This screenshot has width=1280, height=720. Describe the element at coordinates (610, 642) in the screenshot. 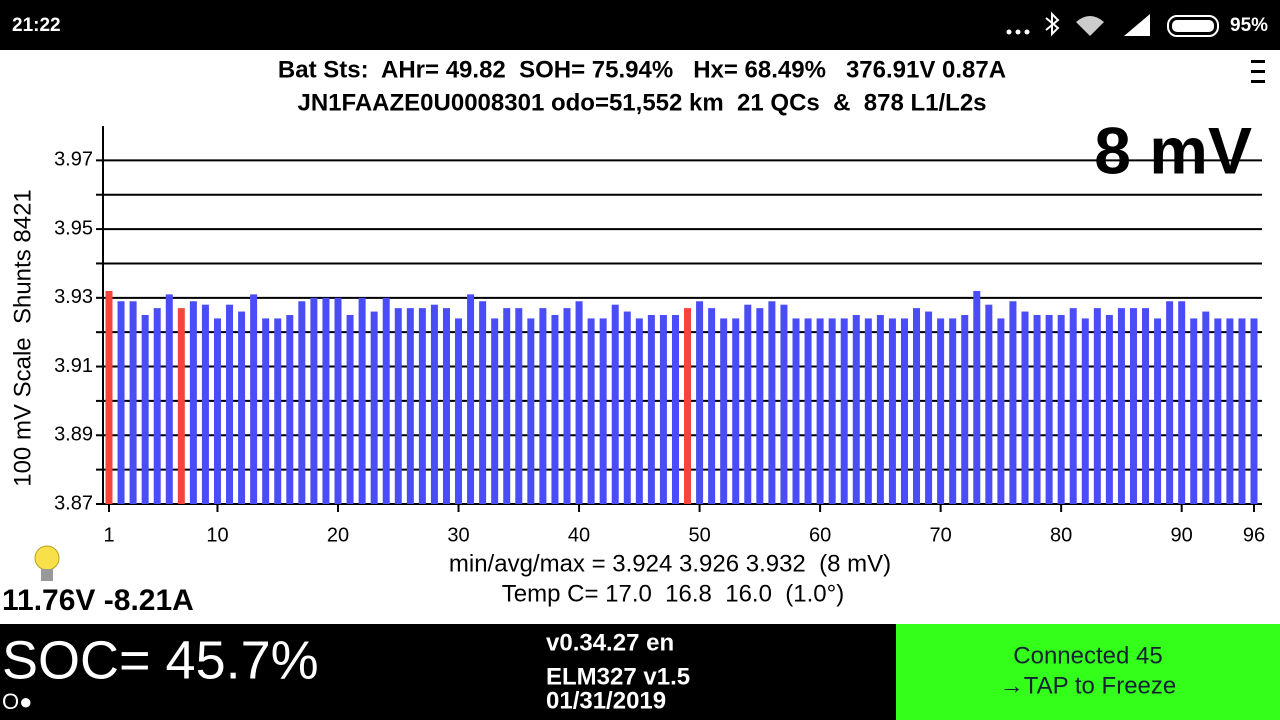

I see `version: v0.34.27 en` at that location.